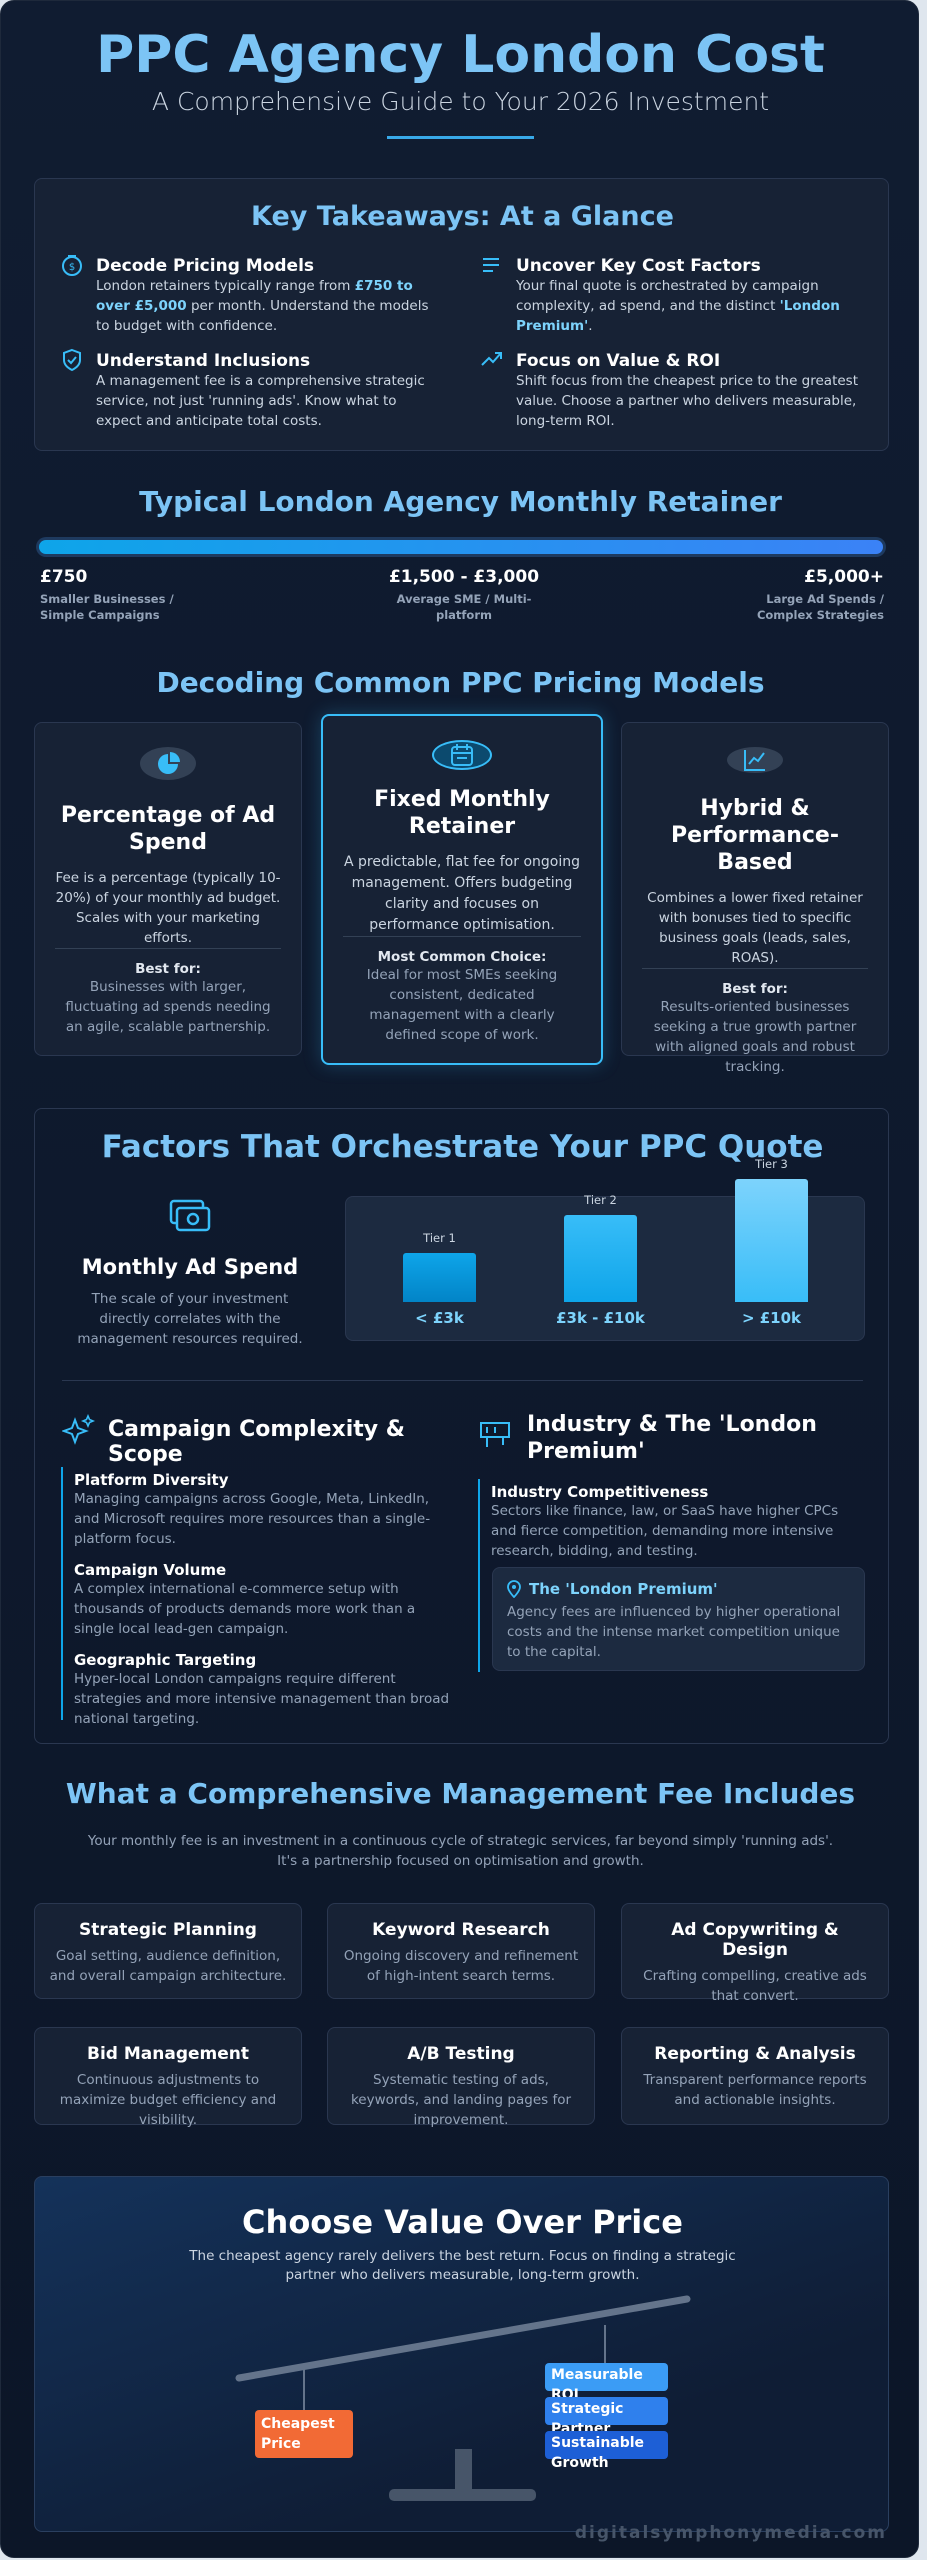 This screenshot has height=2560, width=927. Describe the element at coordinates (600, 1318) in the screenshot. I see `tier-range: £3k - £10k` at that location.